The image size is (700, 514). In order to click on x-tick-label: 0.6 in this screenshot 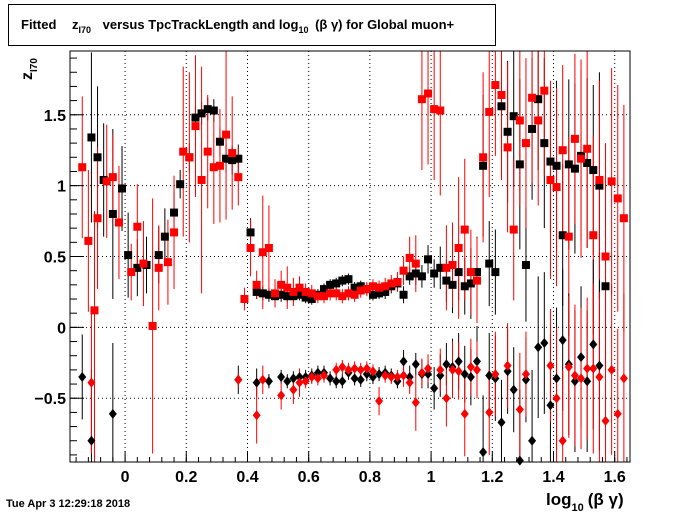, I will do `click(309, 477)`.